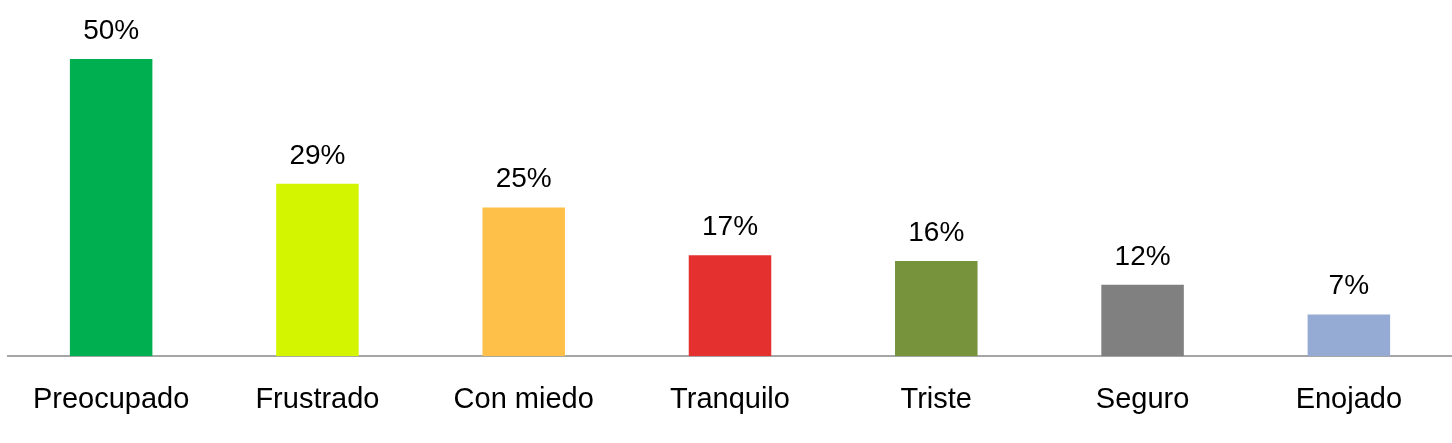 This screenshot has width=1452, height=443. What do you see at coordinates (523, 178) in the screenshot?
I see `data-label: 25%` at bounding box center [523, 178].